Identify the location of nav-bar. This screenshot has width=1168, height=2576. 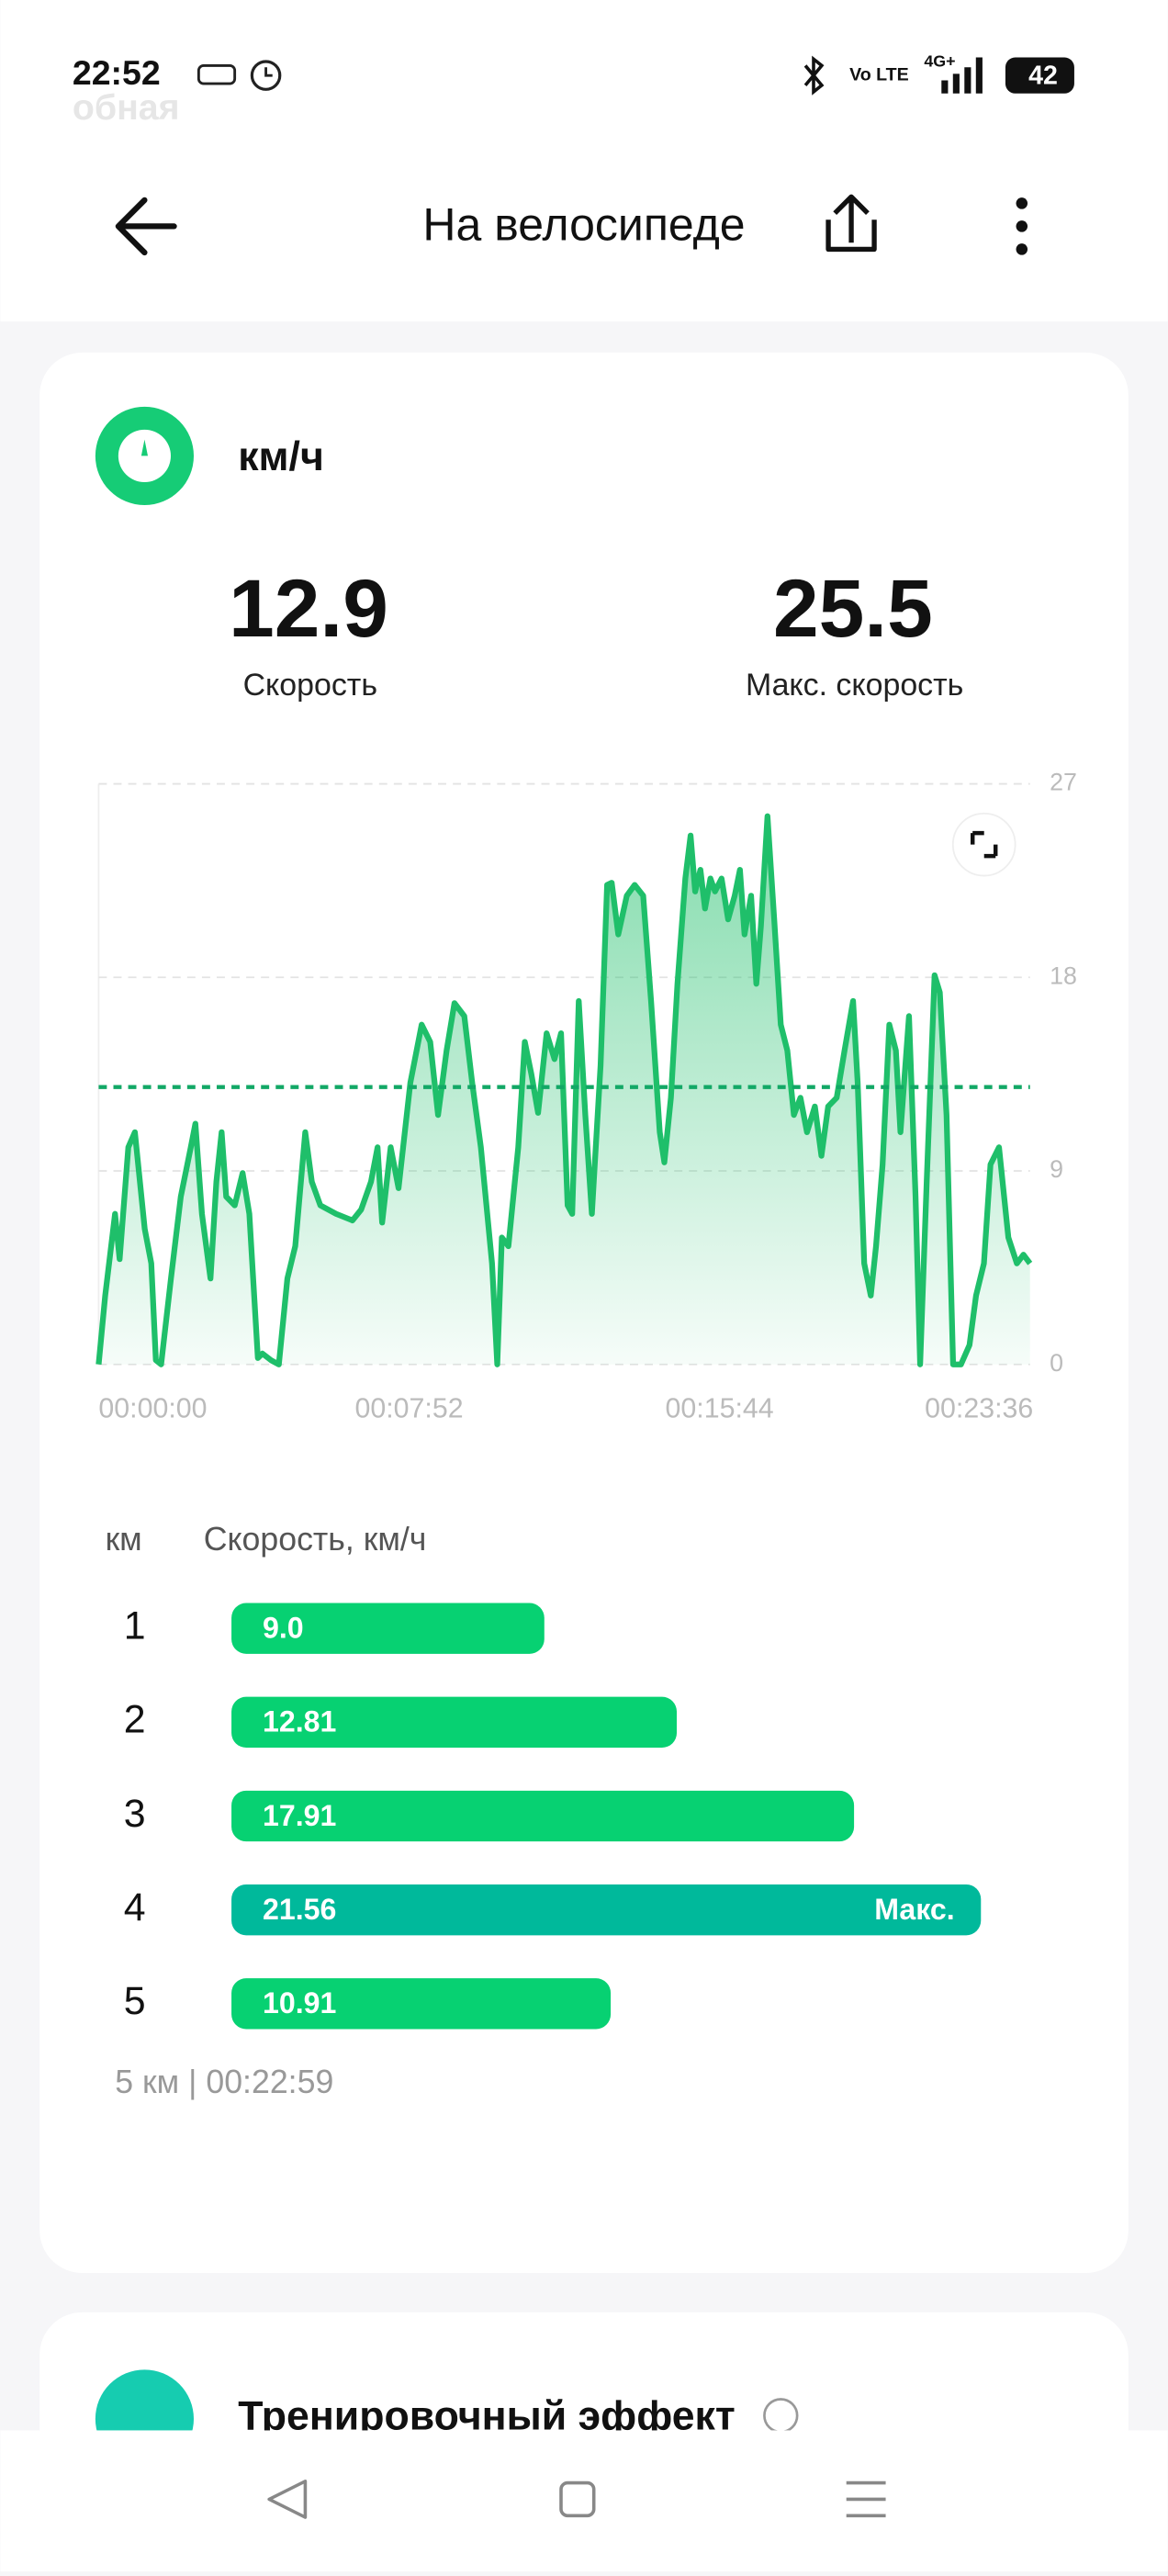
(584, 2500).